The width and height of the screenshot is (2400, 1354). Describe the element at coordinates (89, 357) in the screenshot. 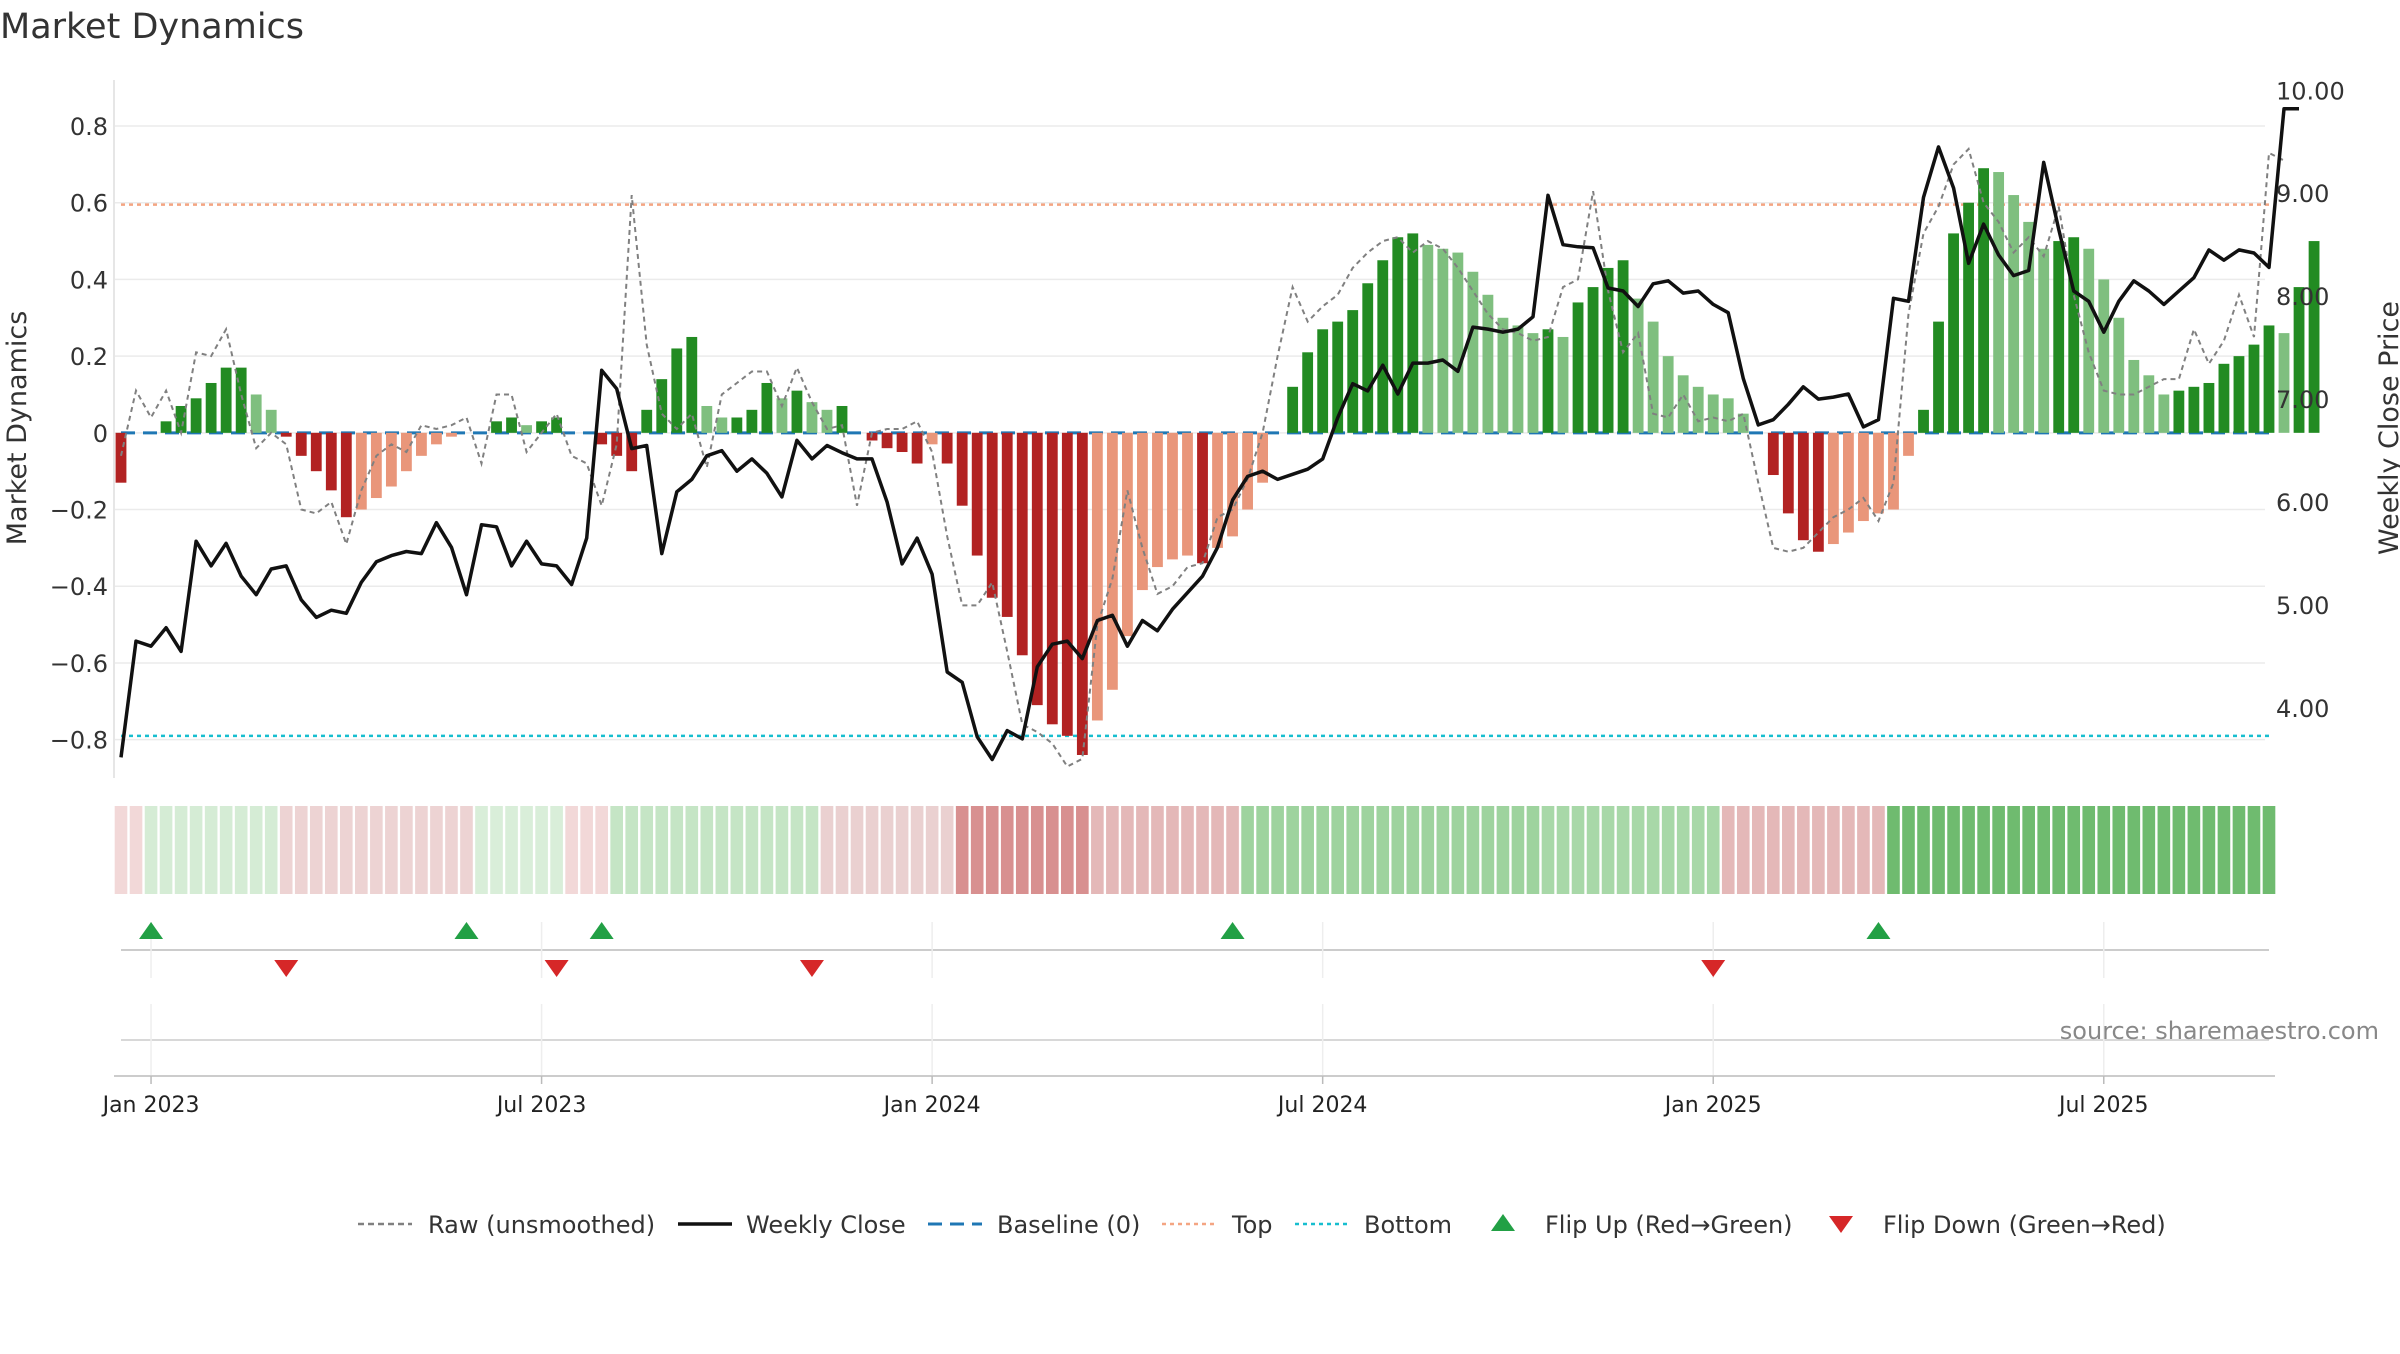

I see `y-left-tick-label: 0.2` at that location.